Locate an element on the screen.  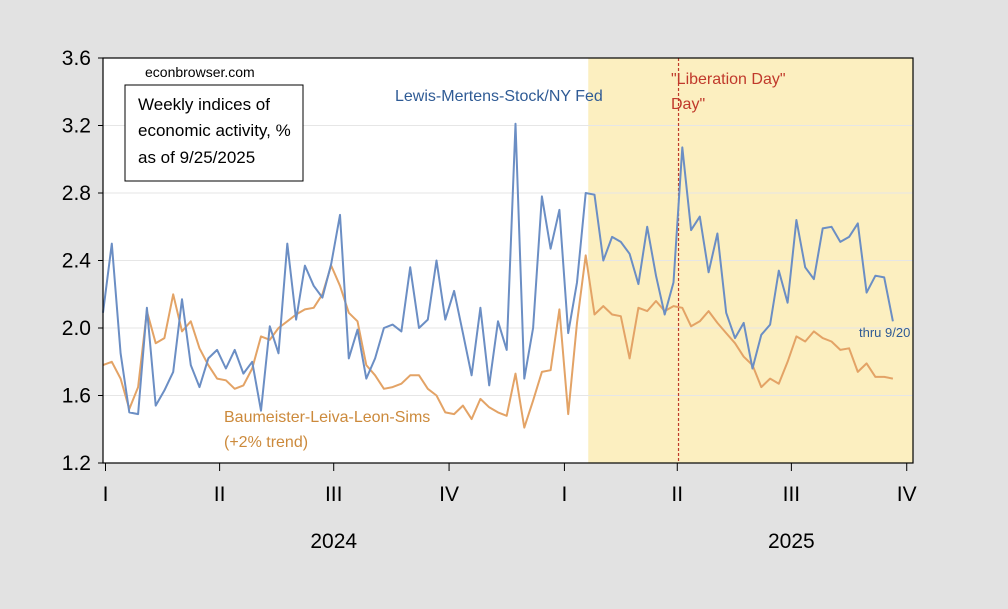
series-label-bls: Baumeister-Leiva-Leon-Sims is located at coordinates (327, 417).